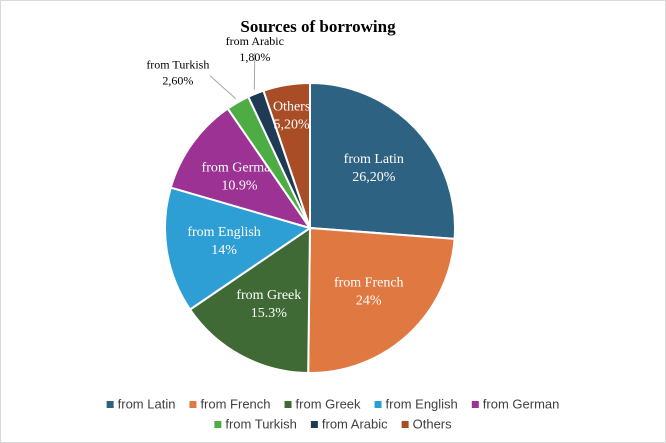 This screenshot has width=666, height=443. I want to click on legend-label: from German, so click(521, 403).